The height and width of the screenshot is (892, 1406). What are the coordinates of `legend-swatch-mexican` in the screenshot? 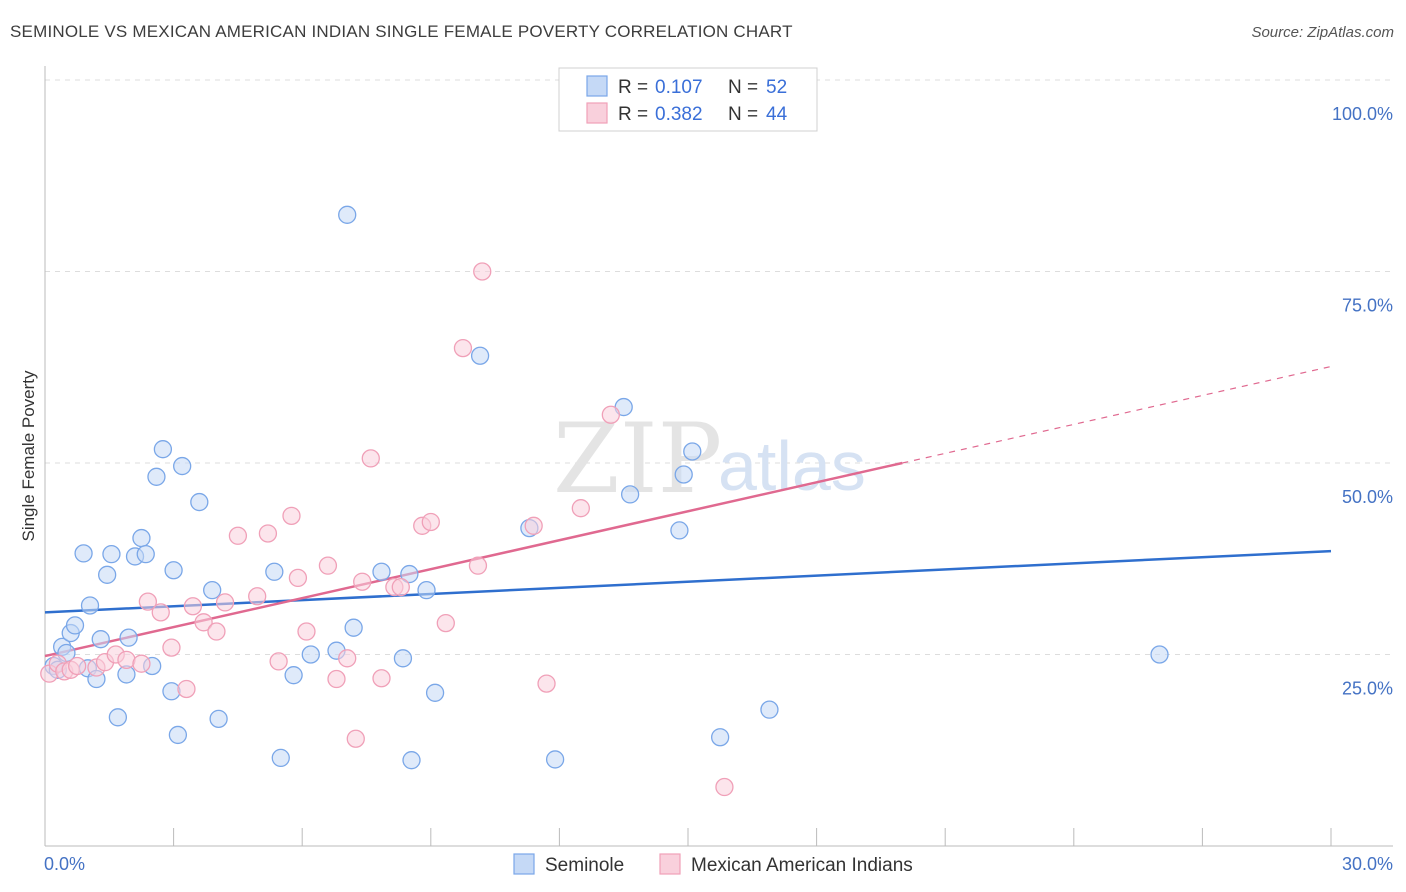 It's located at (597, 113).